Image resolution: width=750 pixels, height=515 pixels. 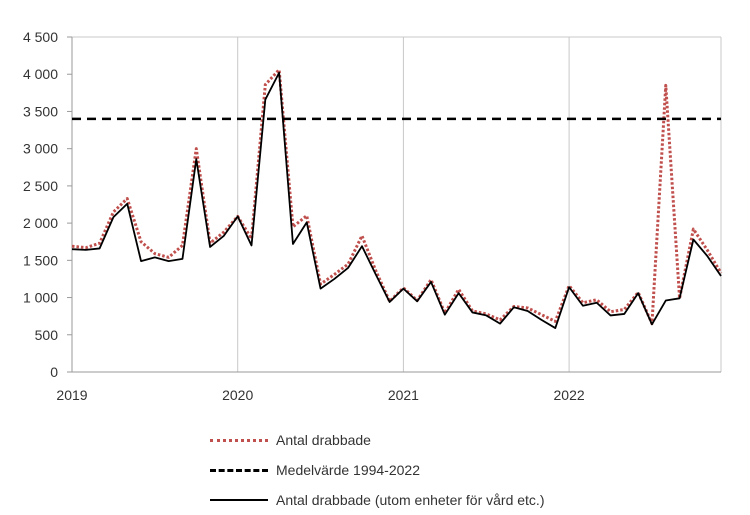 I want to click on x-tick-label: 2019, so click(x=71, y=395).